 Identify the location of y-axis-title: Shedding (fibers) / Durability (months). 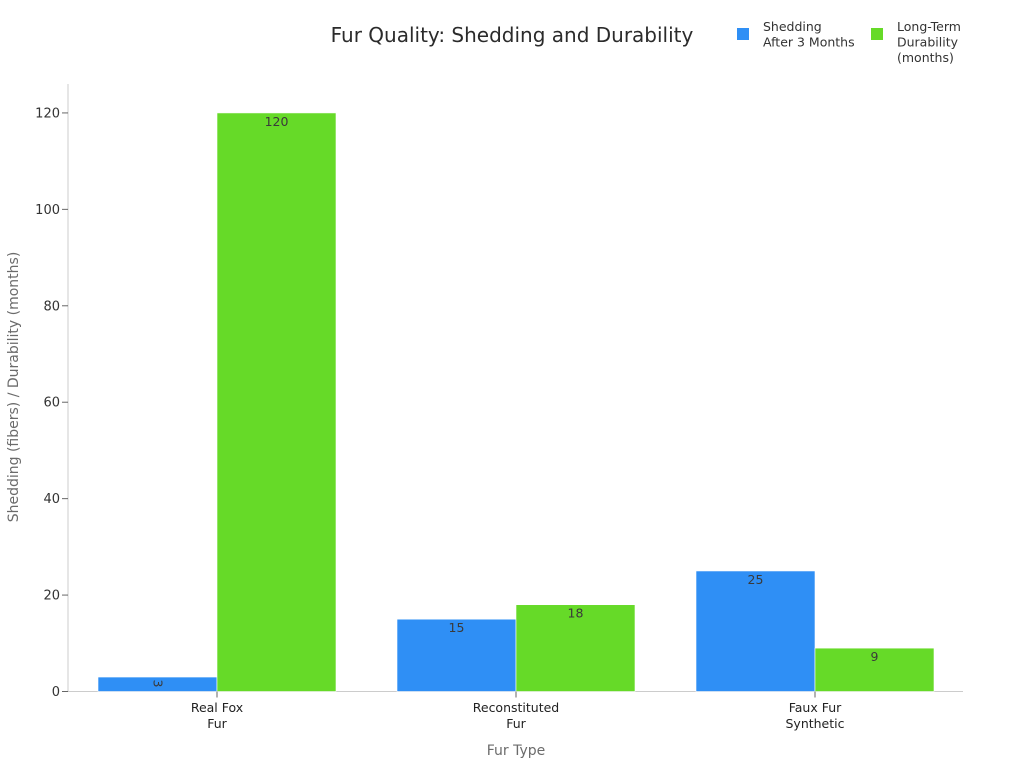
(14, 387).